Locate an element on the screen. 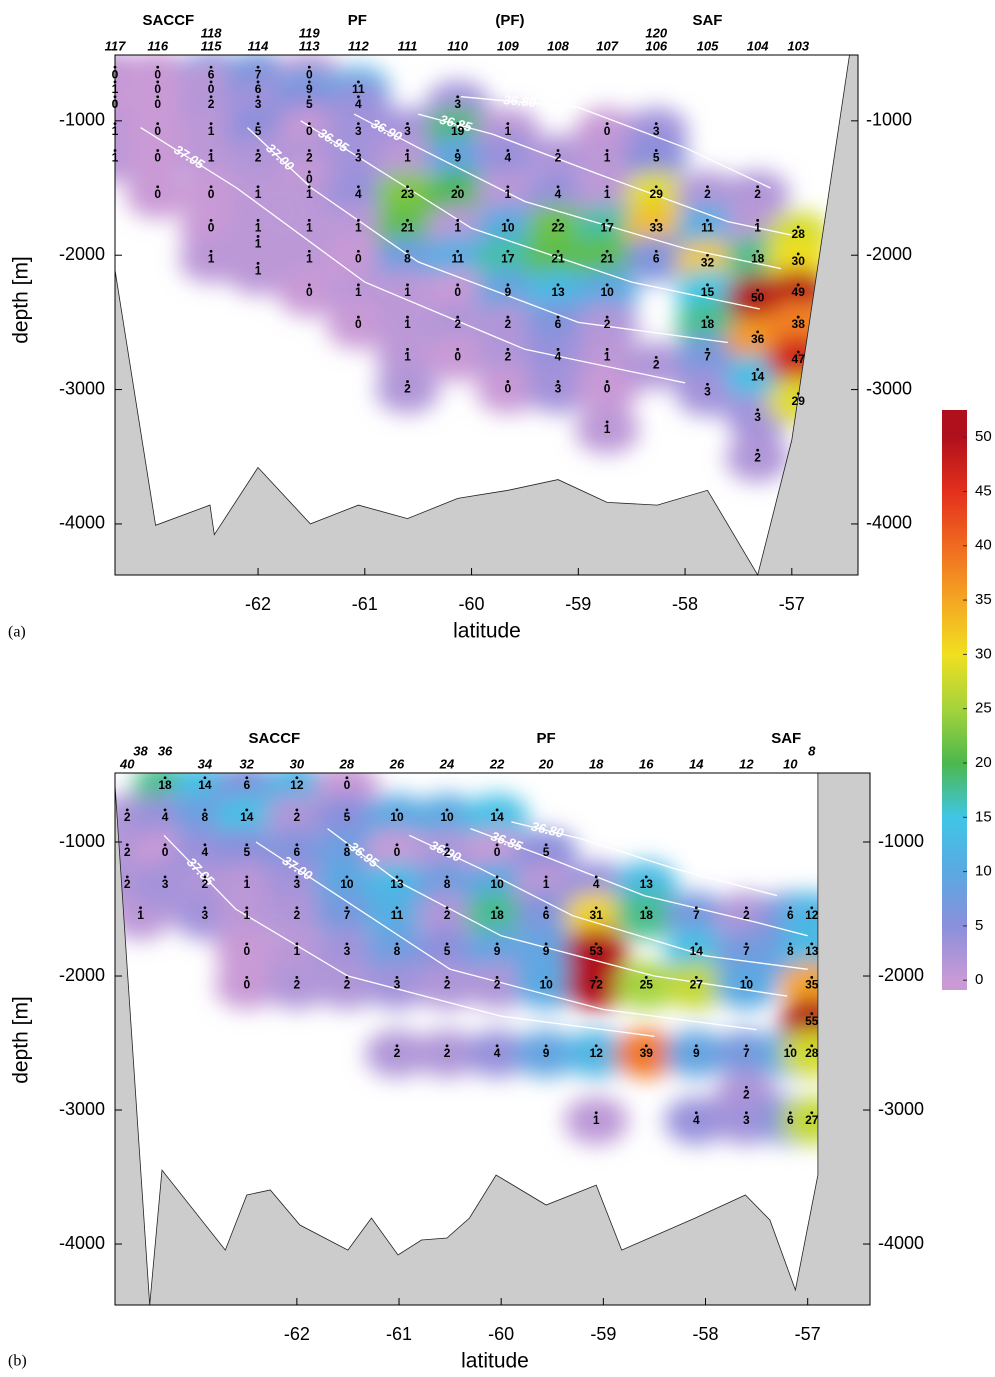 The width and height of the screenshot is (995, 1377). value-label: 14 is located at coordinates (247, 817).